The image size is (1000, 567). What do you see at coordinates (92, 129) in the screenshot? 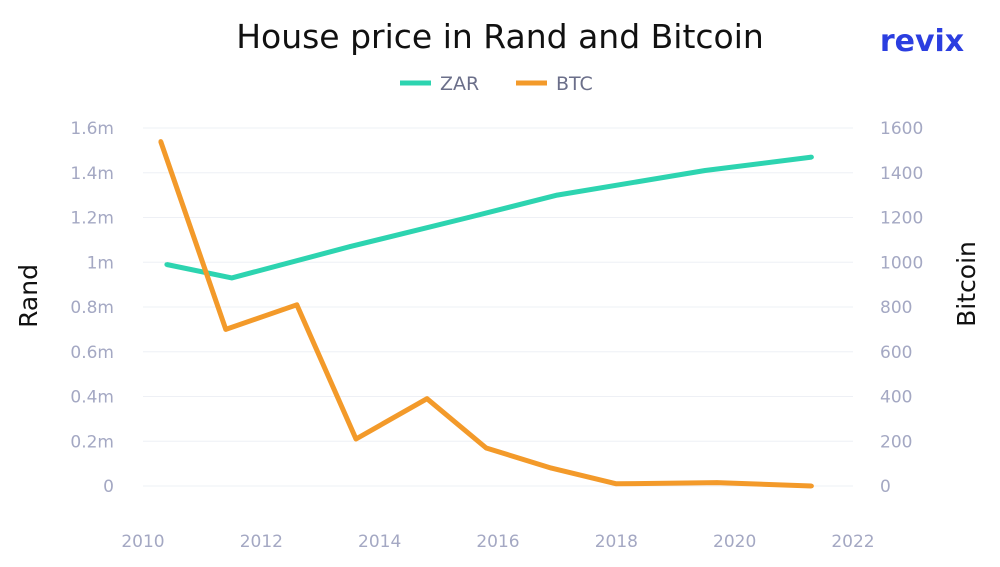
I see `left-tick-label: 1.6m` at bounding box center [92, 129].